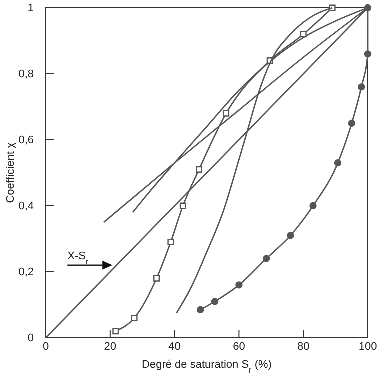 This screenshot has width=378, height=376. Describe the element at coordinates (26, 140) in the screenshot. I see `y-tick-label: 0,6` at that location.